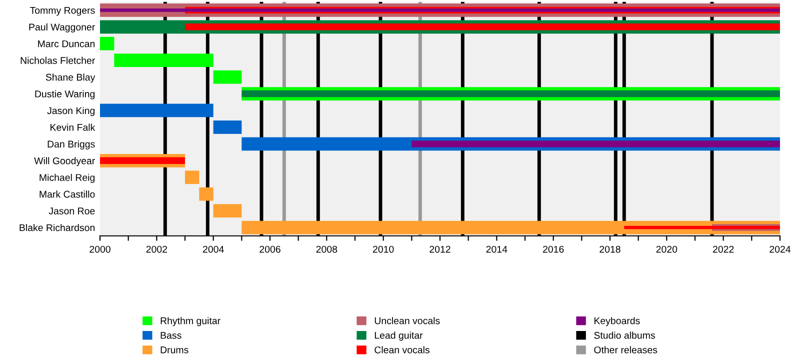 The height and width of the screenshot is (364, 800). Describe the element at coordinates (213, 249) in the screenshot. I see `x-tick-label: 2004` at that location.